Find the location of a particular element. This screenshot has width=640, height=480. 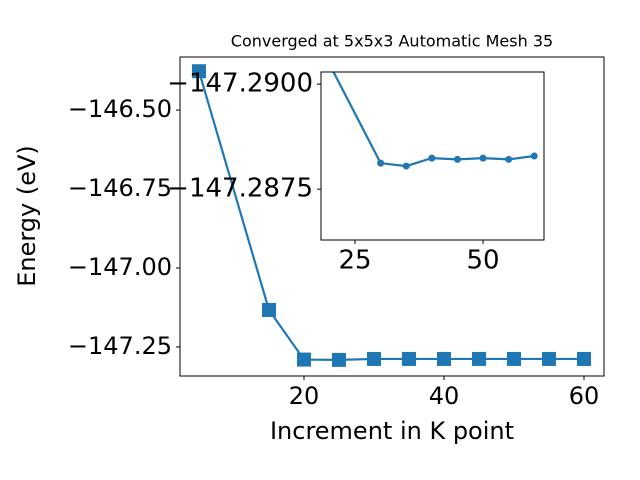

x-tick-label: 20 is located at coordinates (304, 396).